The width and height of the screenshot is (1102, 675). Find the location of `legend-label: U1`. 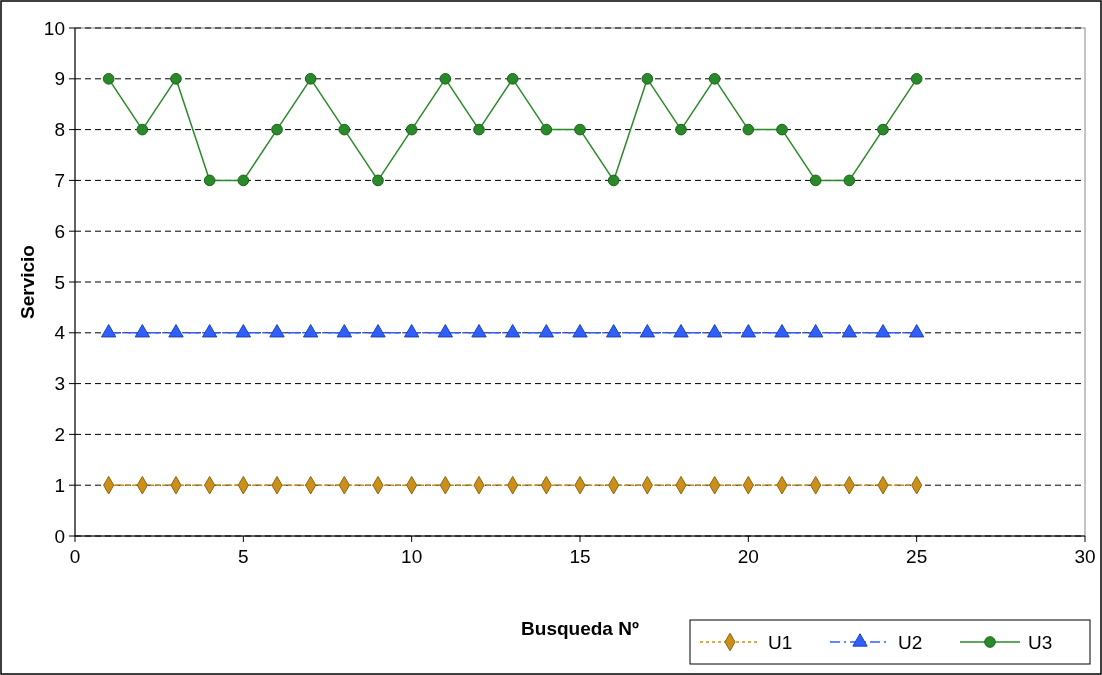

legend-label: U1 is located at coordinates (780, 642).